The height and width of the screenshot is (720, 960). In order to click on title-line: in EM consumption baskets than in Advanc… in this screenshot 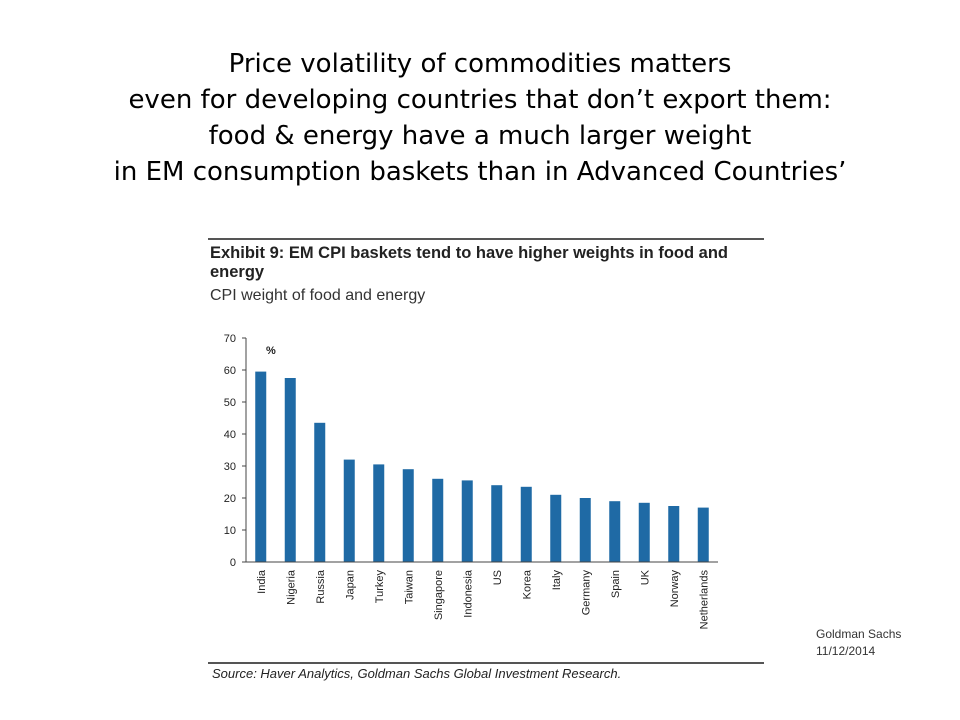, I will do `click(480, 172)`.